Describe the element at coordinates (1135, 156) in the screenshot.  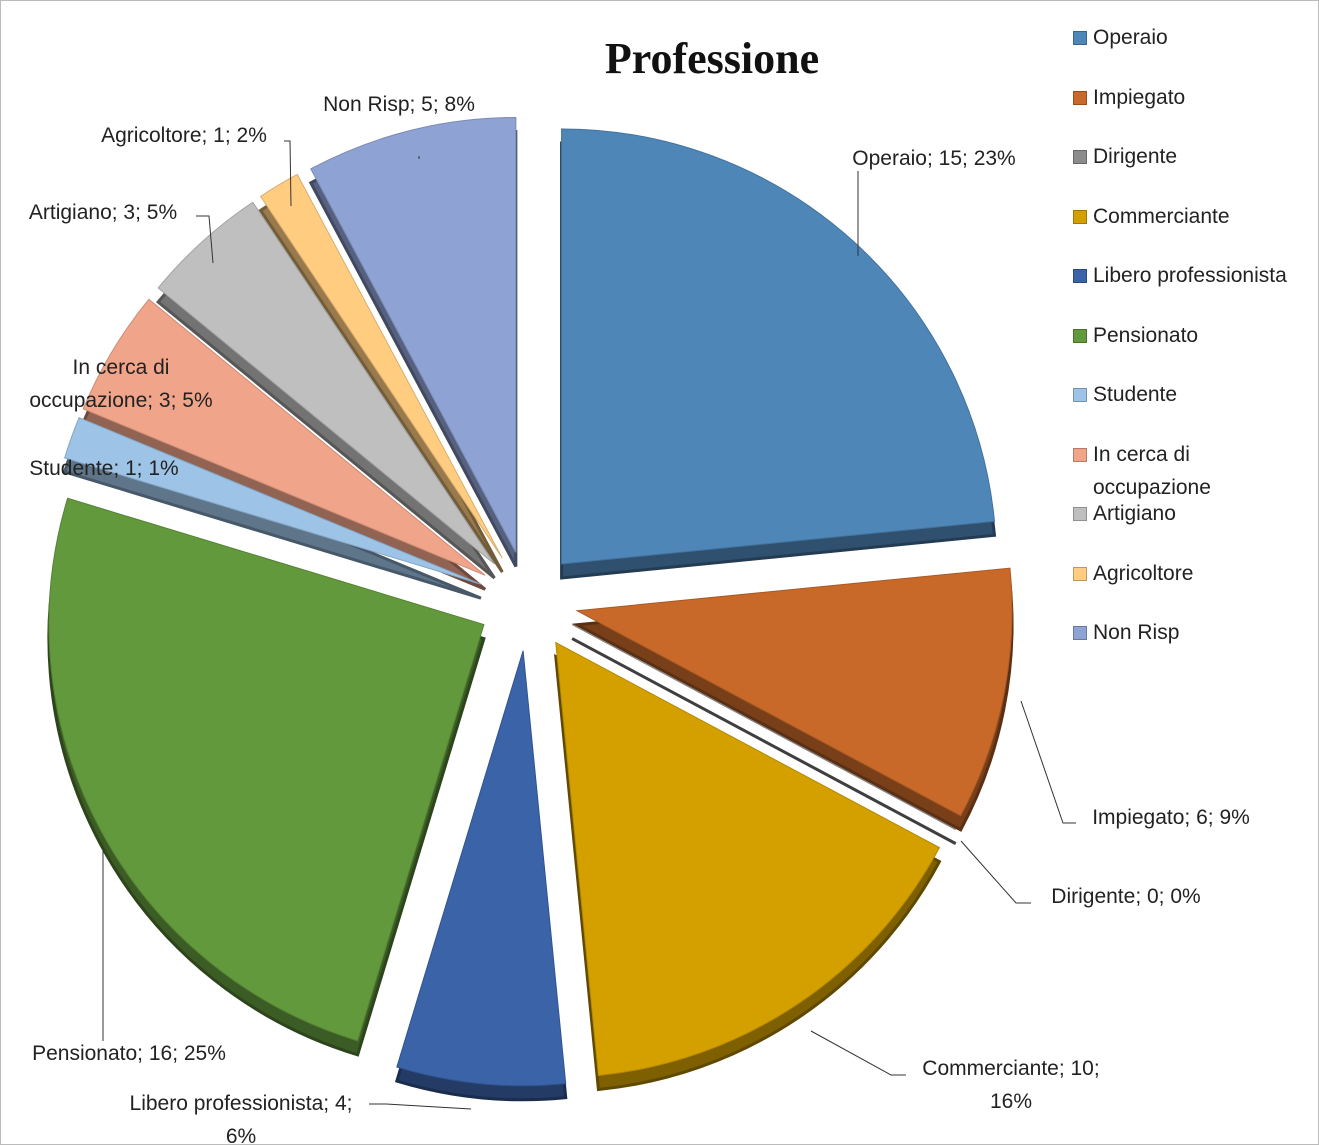
I see `legend-label: Dirigente` at that location.